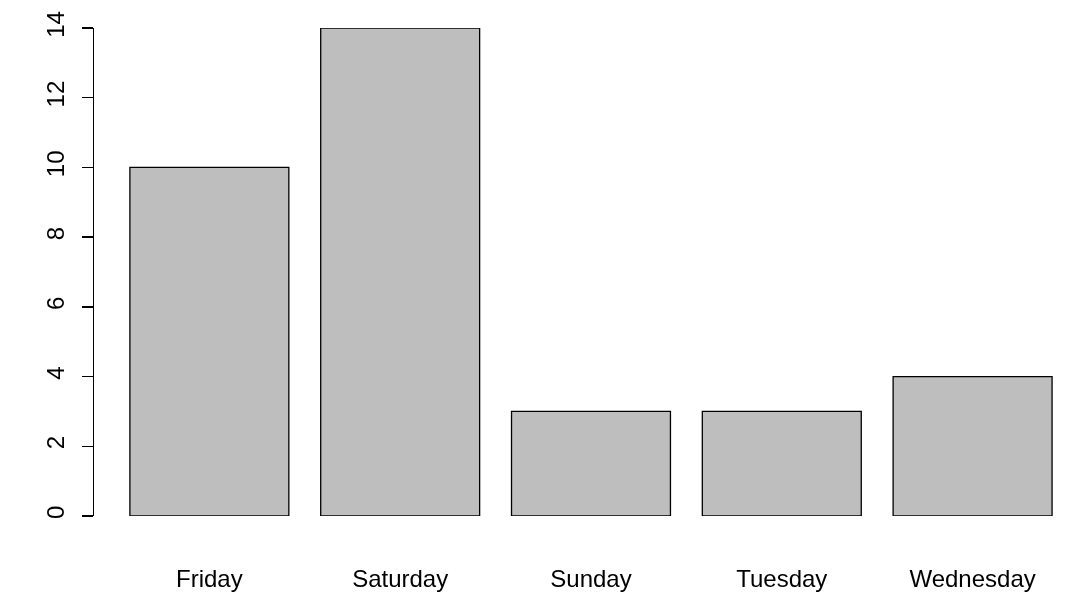 The height and width of the screenshot is (604, 1071). Describe the element at coordinates (972, 578) in the screenshot. I see `x-tick-label: Wednesday` at that location.